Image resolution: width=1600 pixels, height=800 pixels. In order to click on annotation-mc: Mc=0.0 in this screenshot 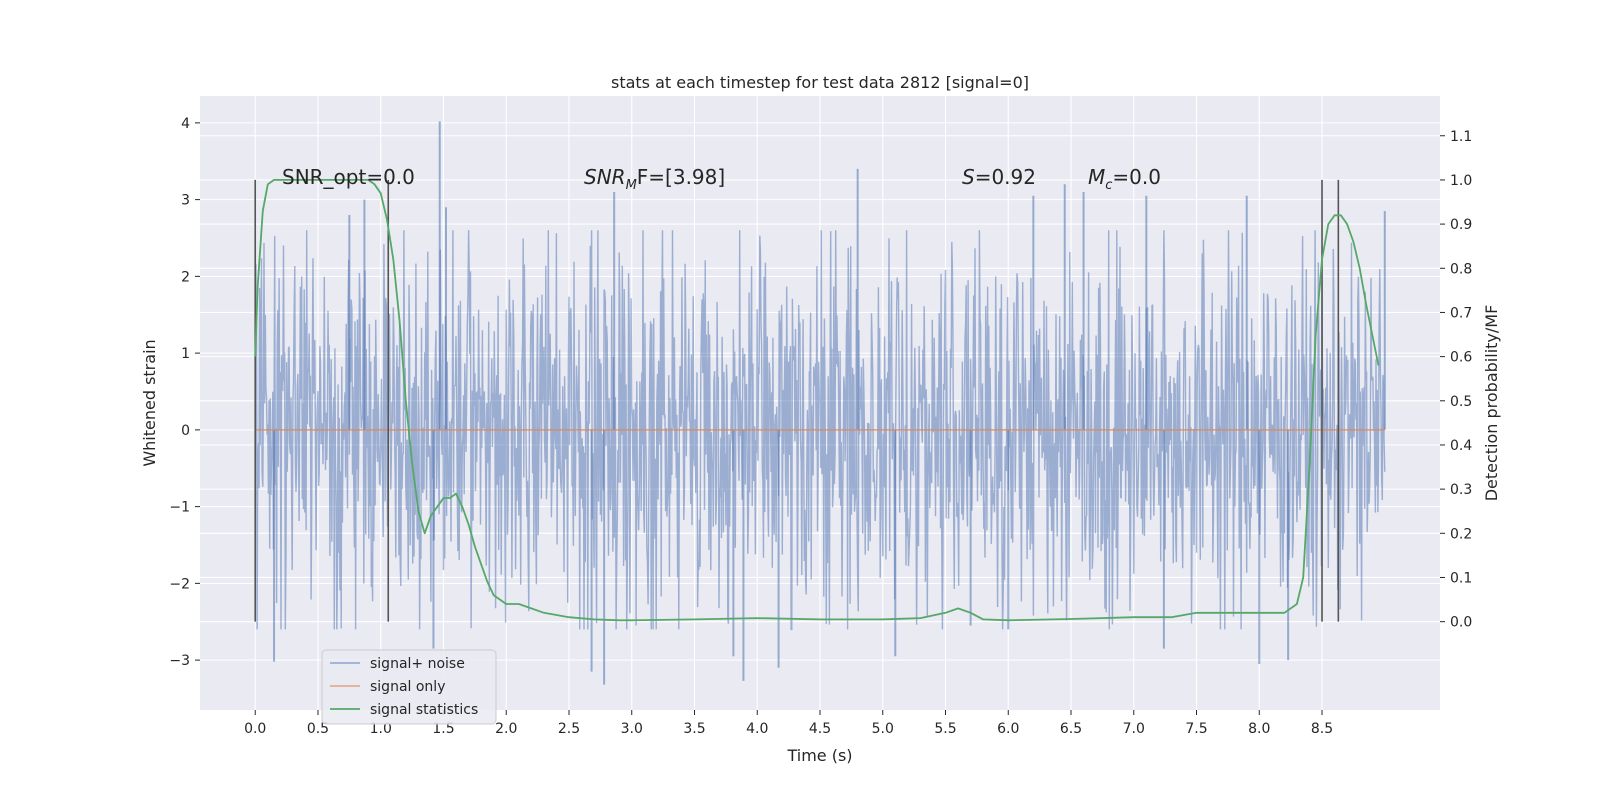, I will do `click(1124, 179)`.